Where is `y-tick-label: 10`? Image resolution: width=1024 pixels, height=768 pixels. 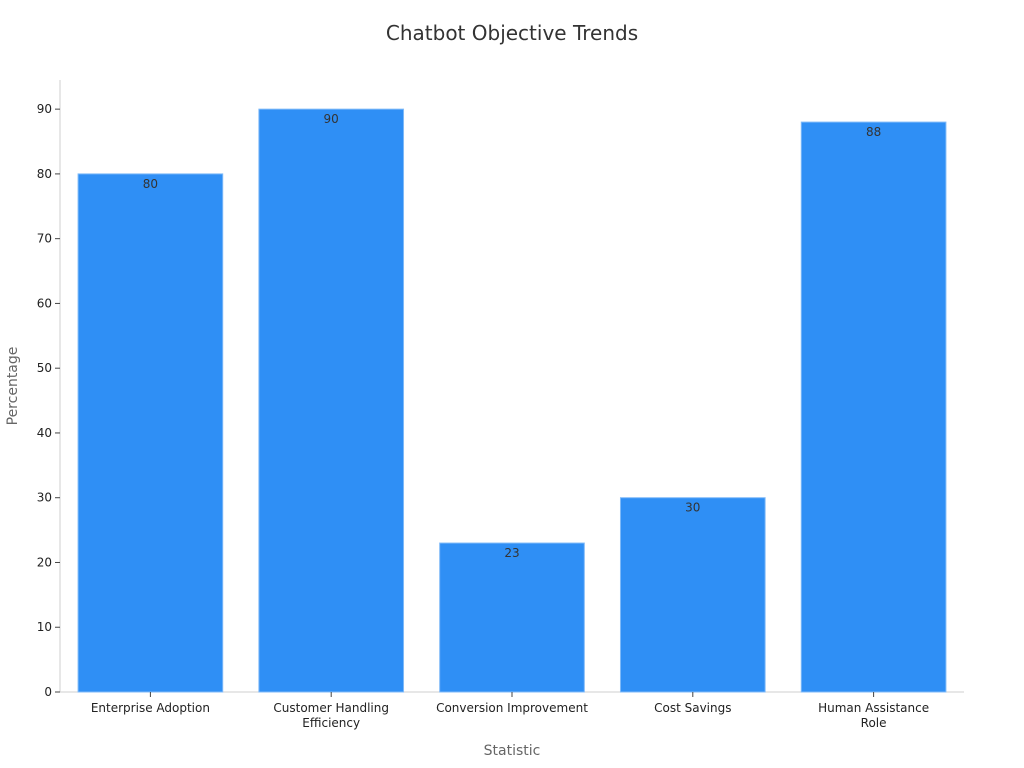
y-tick-label: 10 is located at coordinates (44, 627).